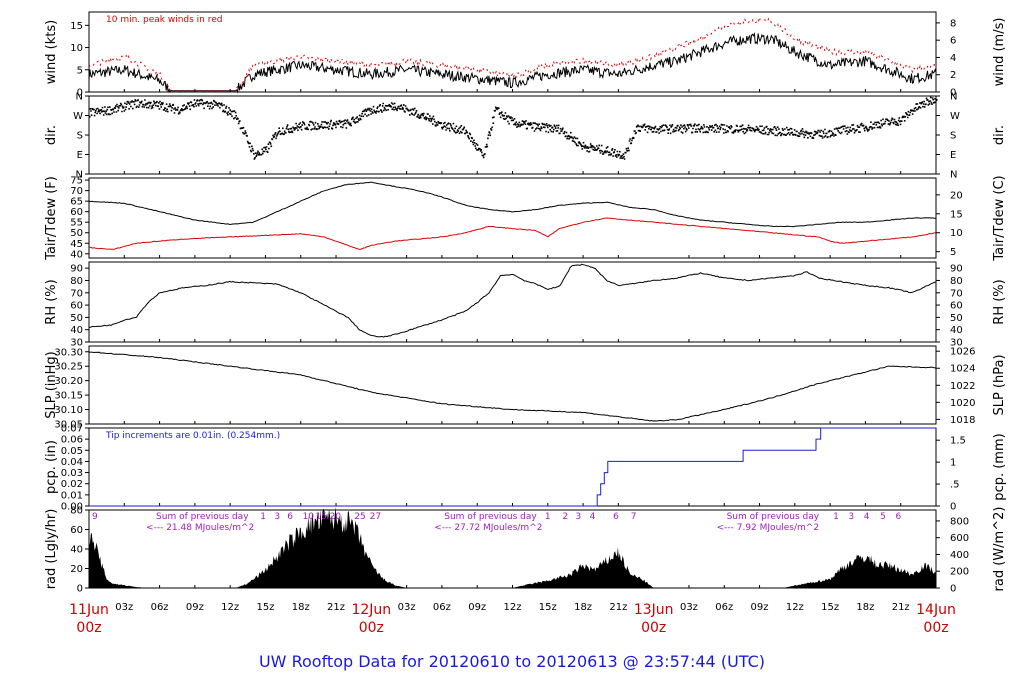 The width and height of the screenshot is (1024, 700). Describe the element at coordinates (76, 244) in the screenshot. I see `left-tick-label-temp: 45` at that location.